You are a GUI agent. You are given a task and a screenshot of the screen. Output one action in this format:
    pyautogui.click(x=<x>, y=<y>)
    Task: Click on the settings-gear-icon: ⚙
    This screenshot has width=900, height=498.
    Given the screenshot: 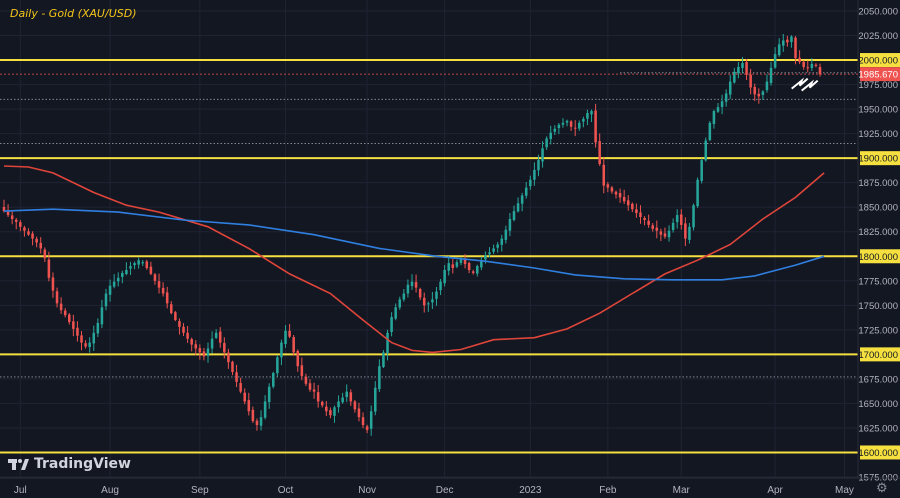 What is the action you would take?
    pyautogui.click(x=882, y=487)
    